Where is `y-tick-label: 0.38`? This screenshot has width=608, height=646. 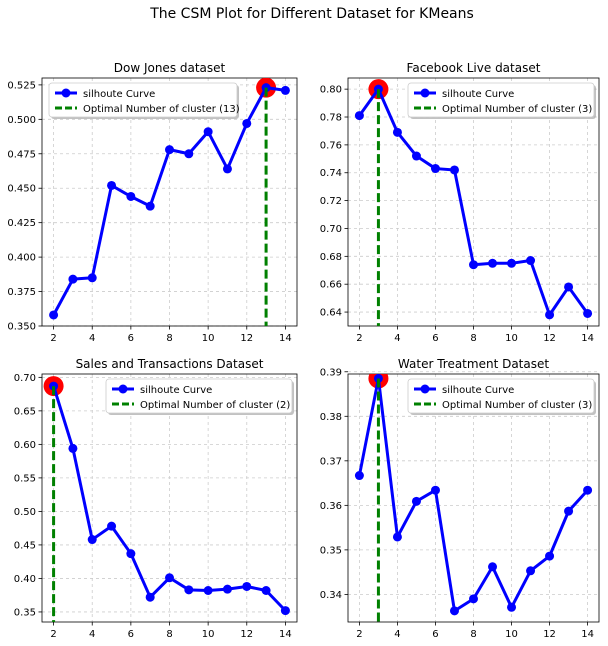 y-tick-label: 0.38 is located at coordinates (331, 417).